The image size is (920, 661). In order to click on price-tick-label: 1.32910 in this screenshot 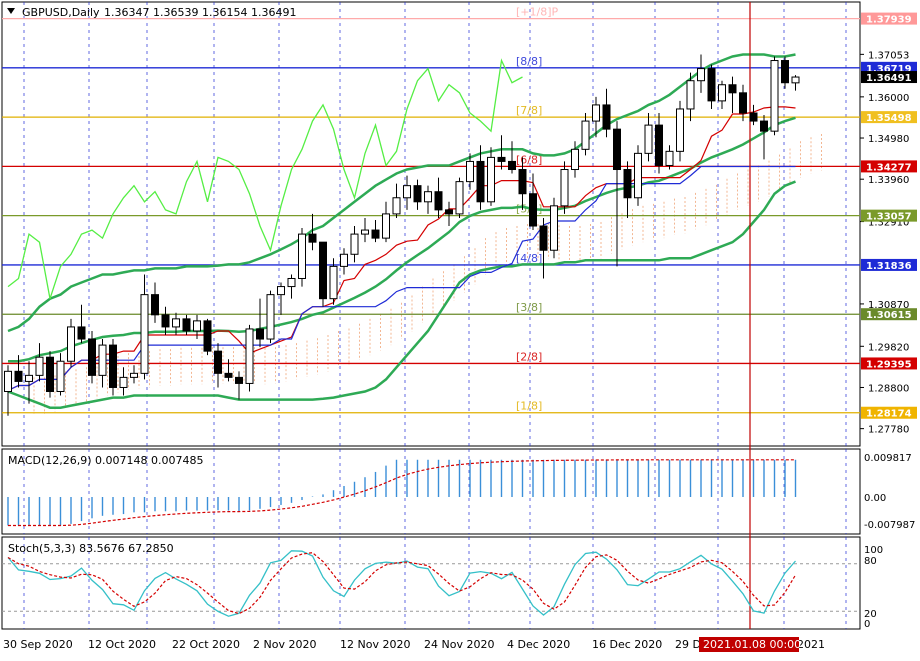, I will do `click(888, 223)`.